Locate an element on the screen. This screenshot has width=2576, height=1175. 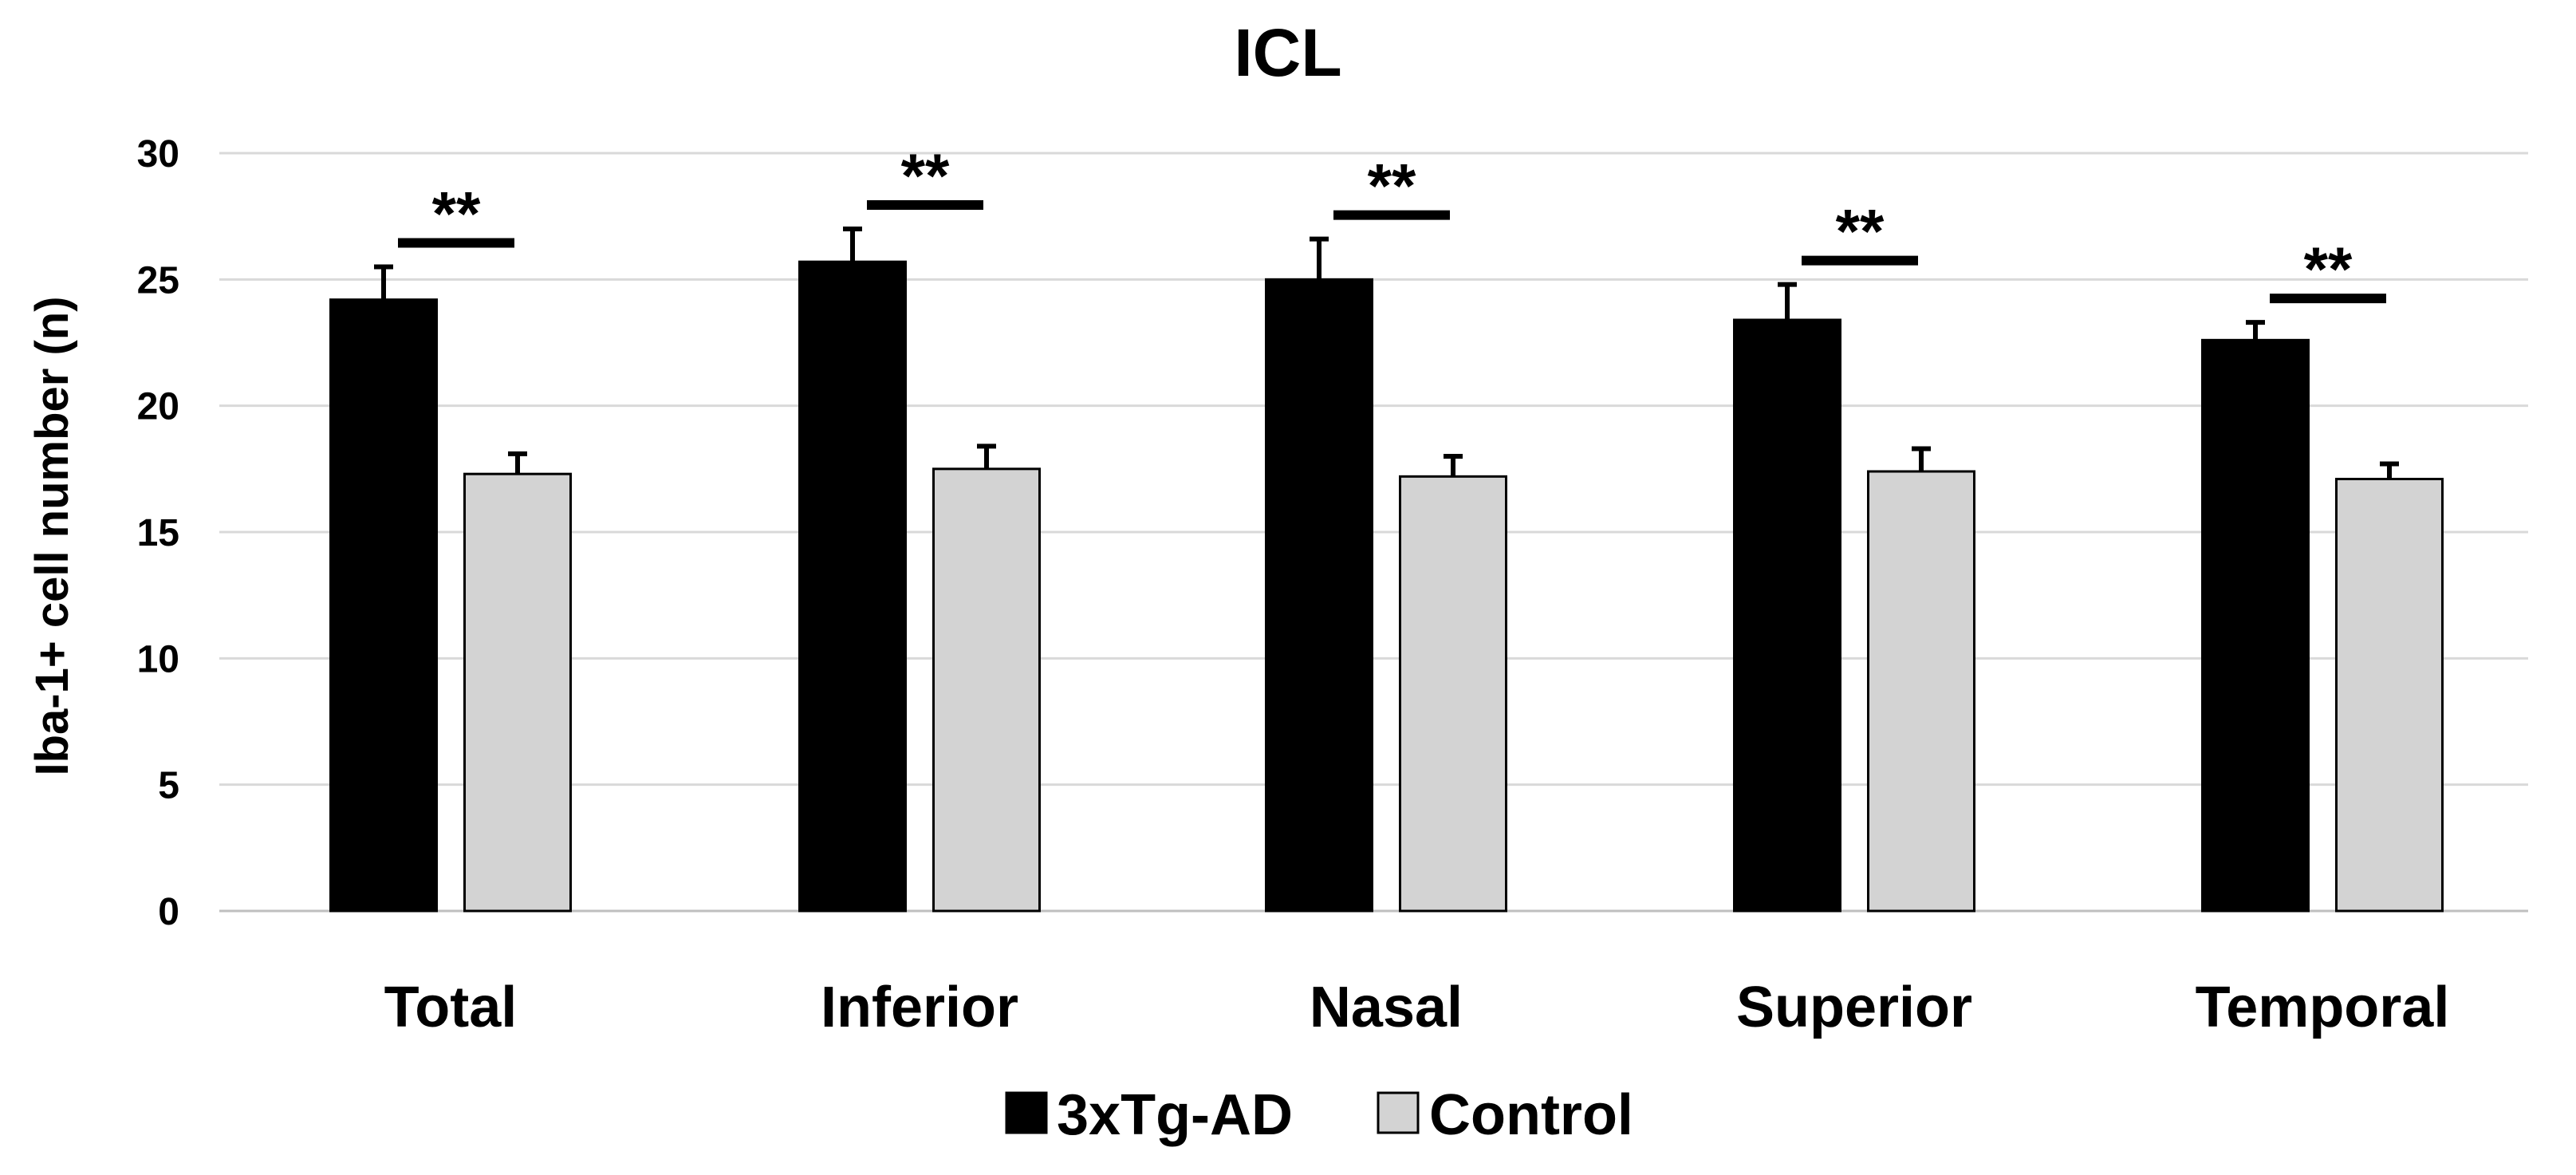
x-tick-label: Temporal is located at coordinates (2323, 1007).